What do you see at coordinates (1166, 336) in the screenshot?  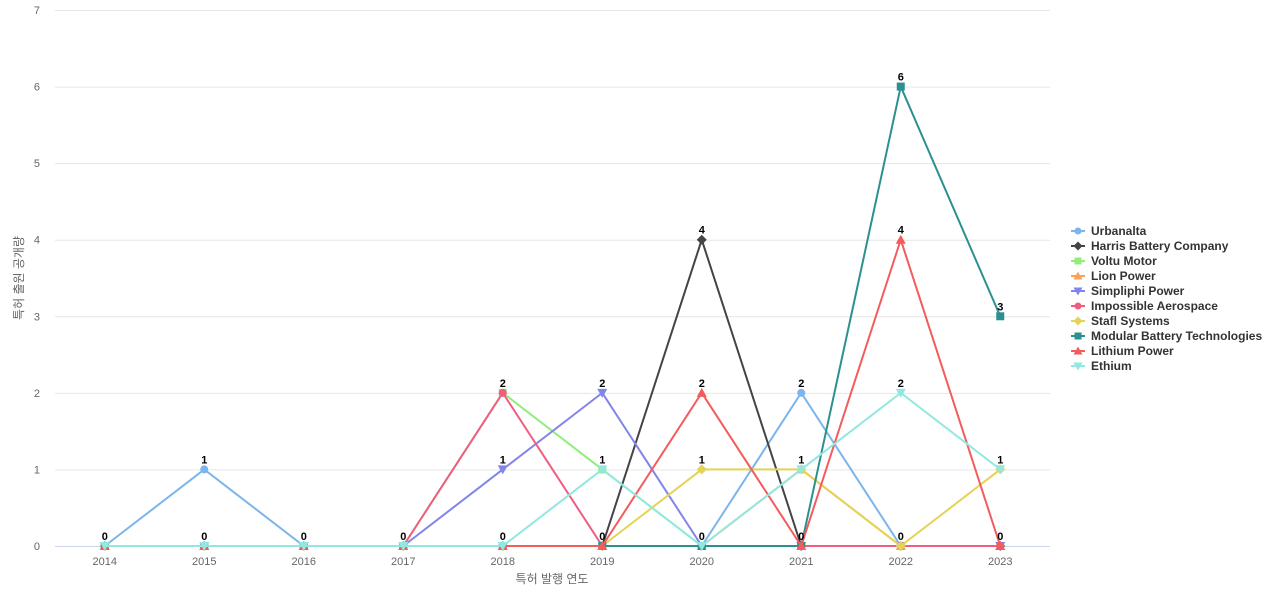 I see `legend-item: Modular Battery Technologies` at bounding box center [1166, 336].